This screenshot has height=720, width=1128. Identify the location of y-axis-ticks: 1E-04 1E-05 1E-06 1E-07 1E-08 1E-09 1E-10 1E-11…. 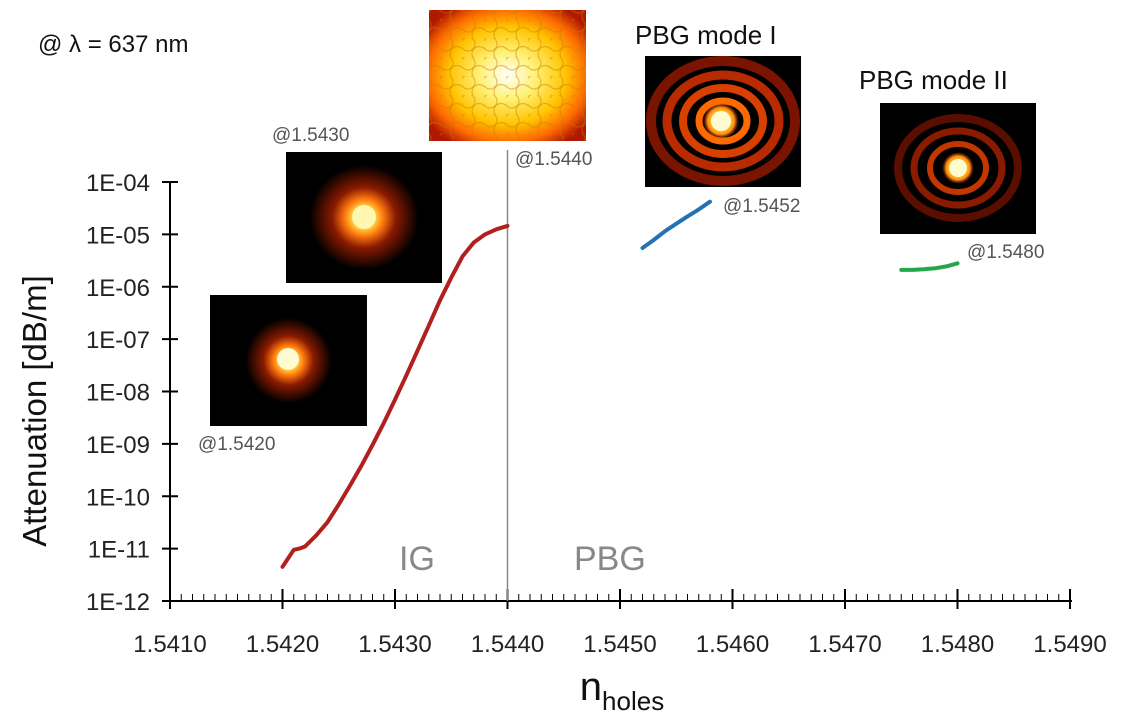
(132, 393).